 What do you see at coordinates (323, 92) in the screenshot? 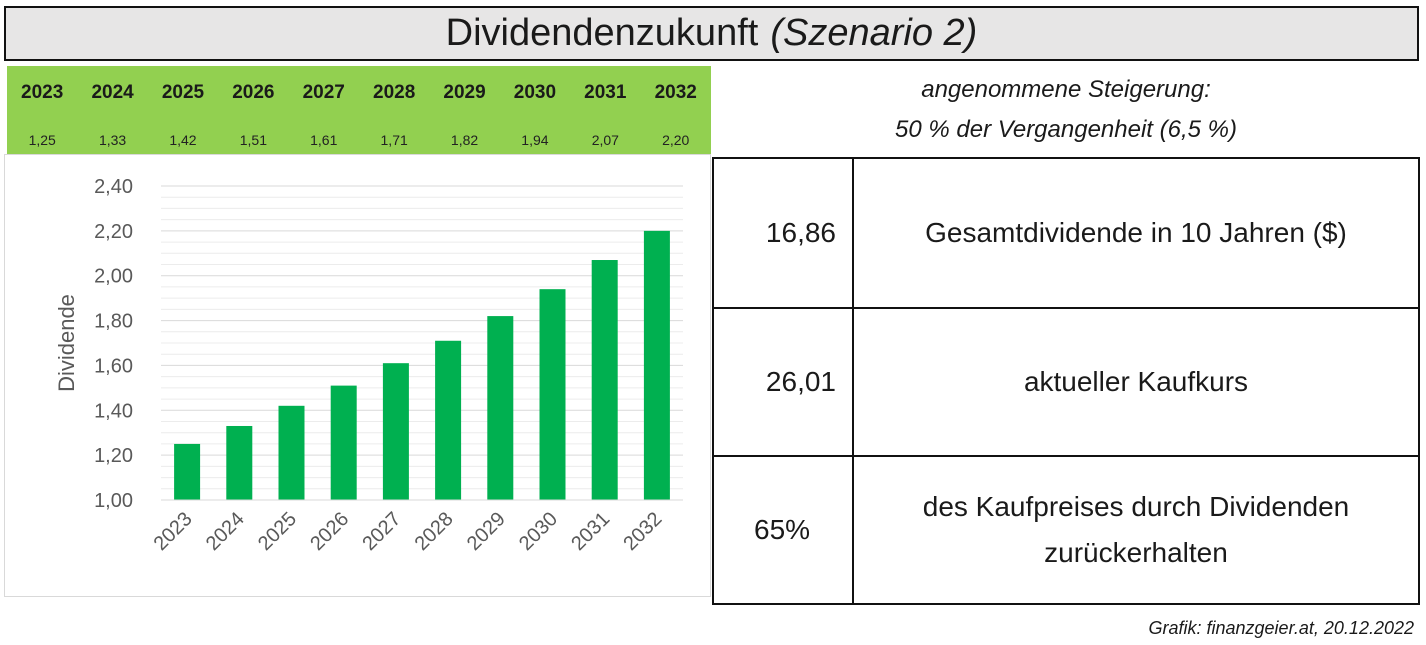
I see `year-header-cell: 2027` at bounding box center [323, 92].